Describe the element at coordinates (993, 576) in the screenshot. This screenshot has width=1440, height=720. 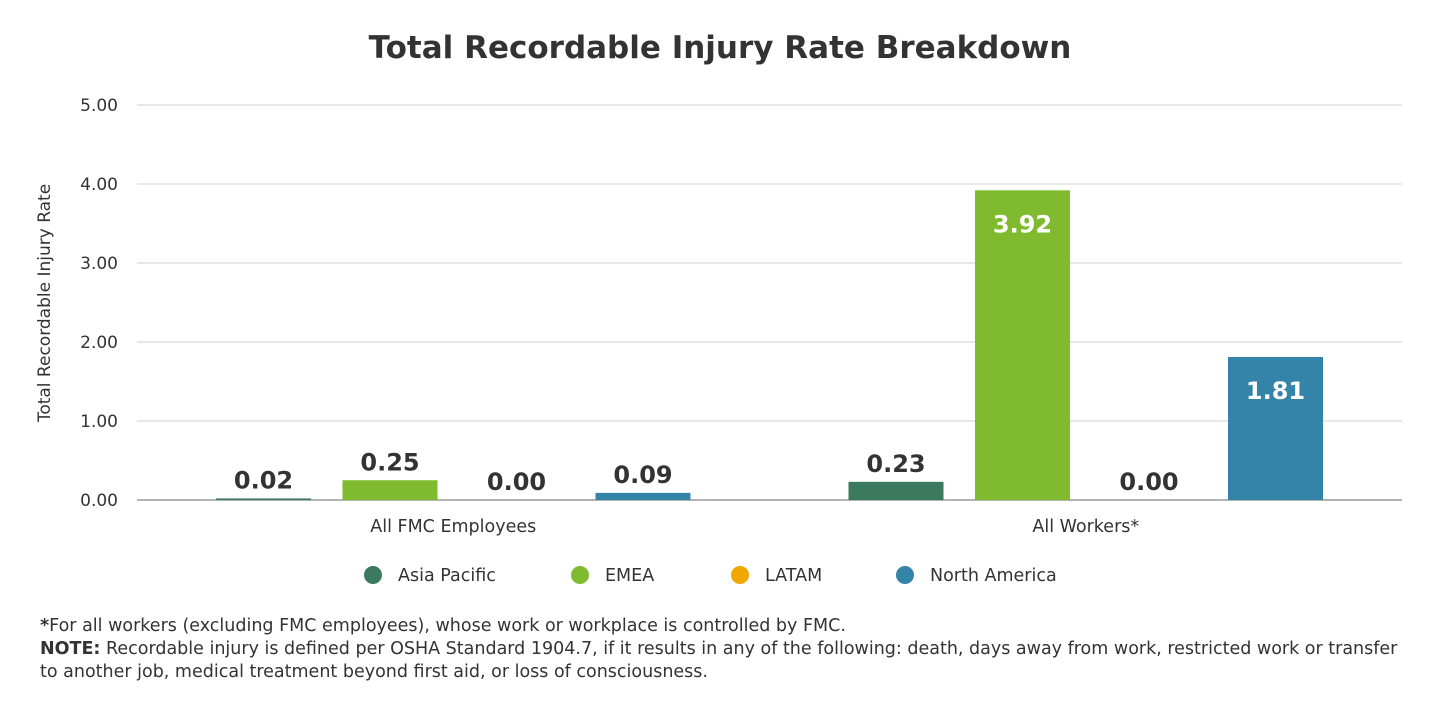
I see `legend-label: North America` at that location.